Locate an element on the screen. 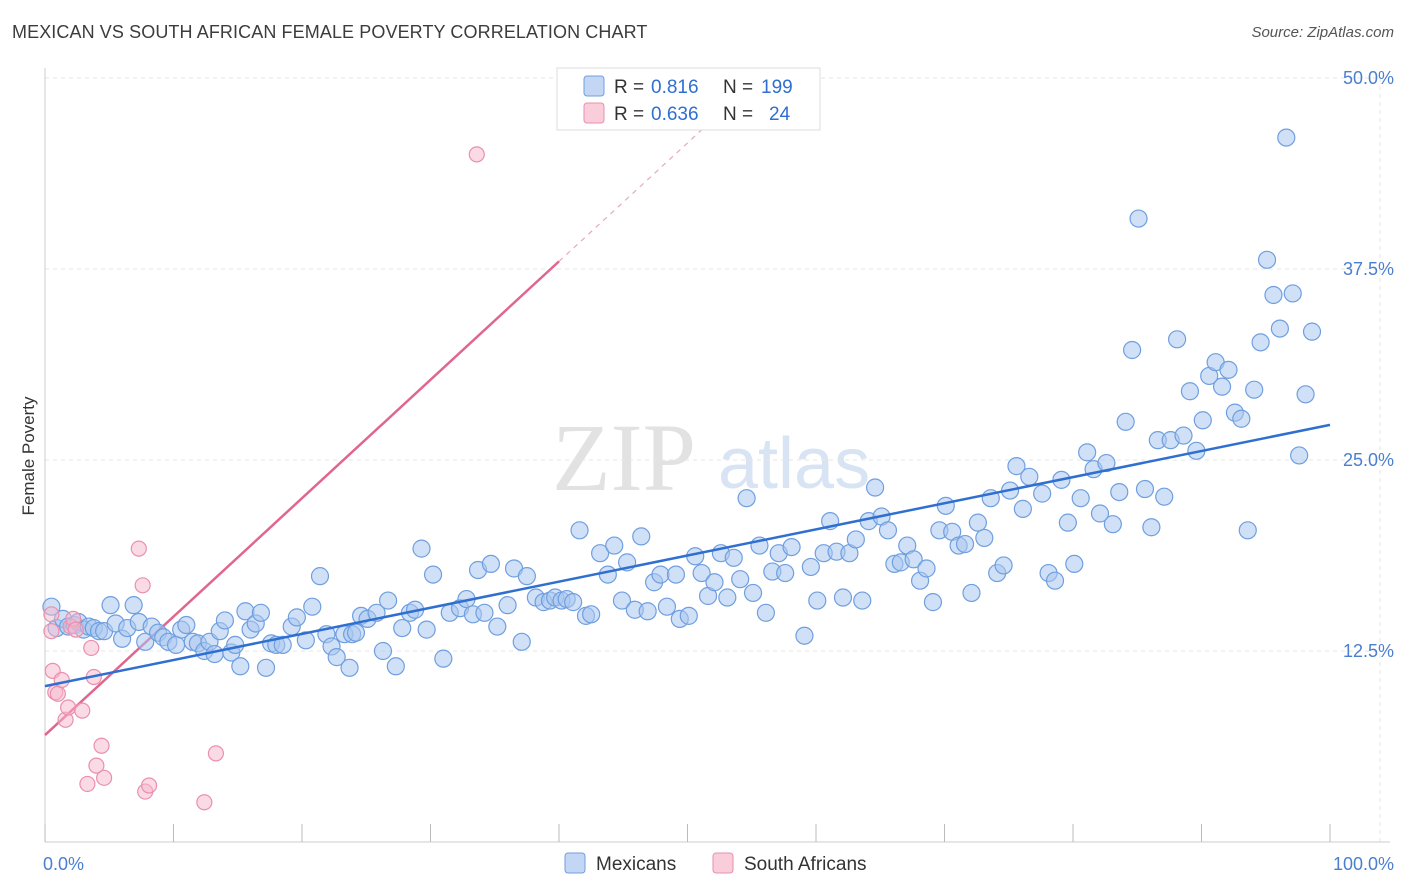  bottom-legend: Mexicans South Africans is located at coordinates (715, 863).